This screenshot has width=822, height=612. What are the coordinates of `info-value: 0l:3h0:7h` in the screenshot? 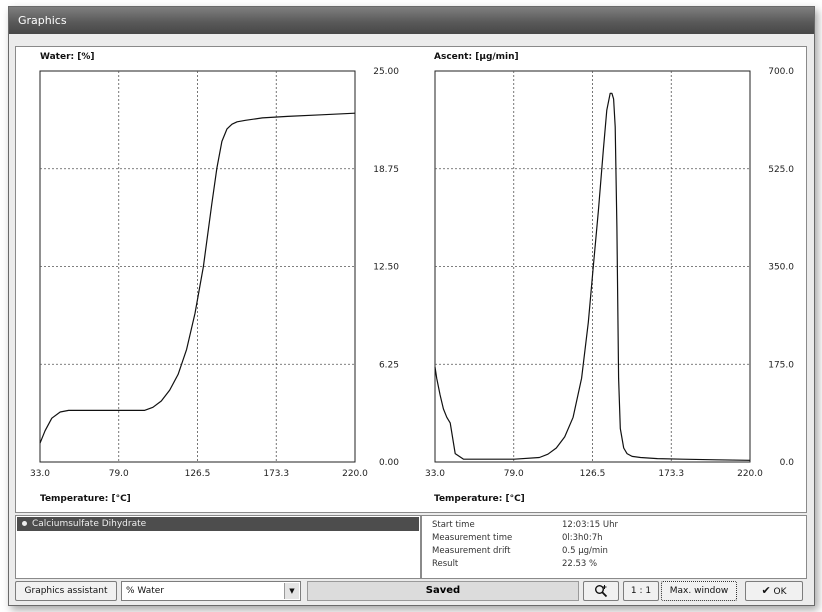 It's located at (582, 538).